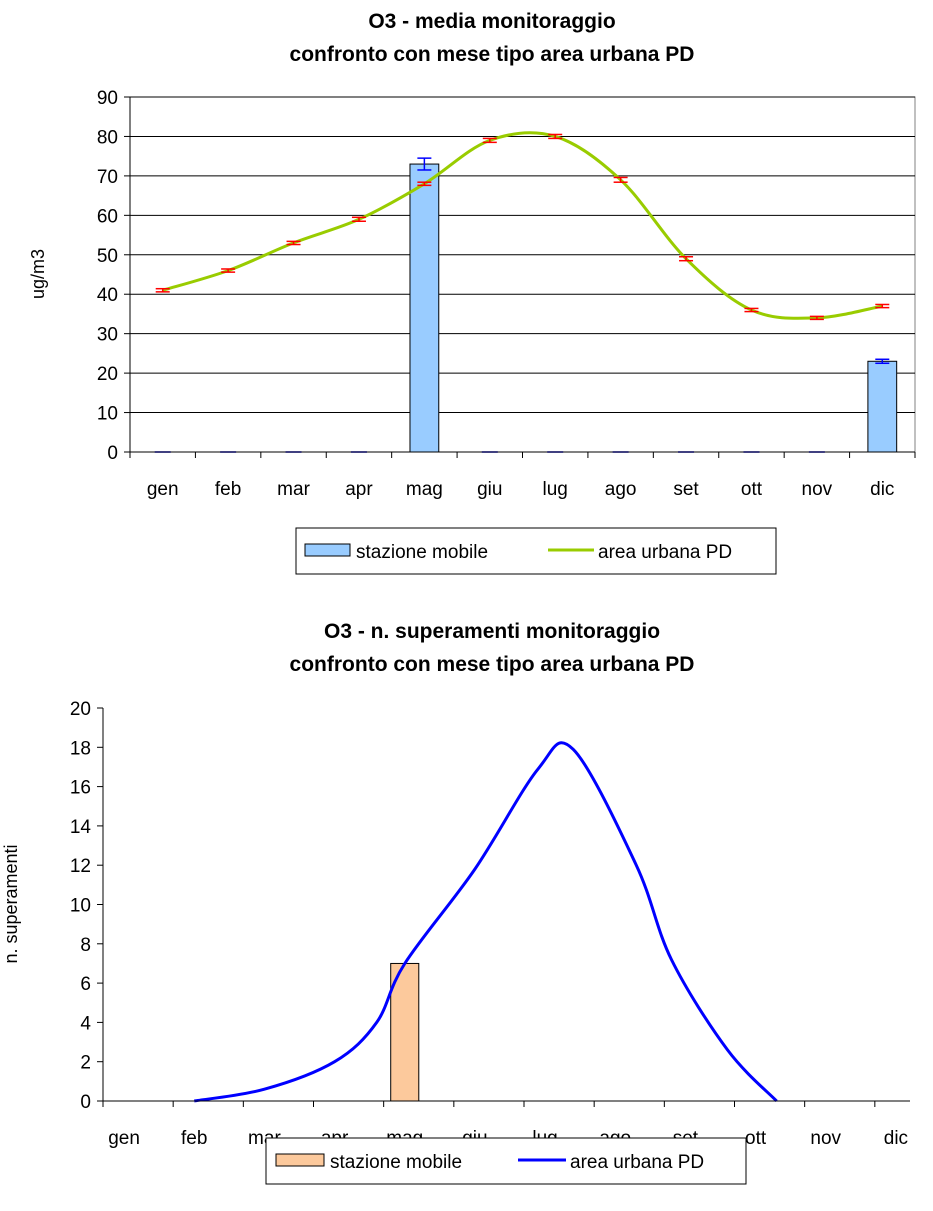 The height and width of the screenshot is (1211, 933). What do you see at coordinates (81, 827) in the screenshot?
I see `y-tick-label: 14` at bounding box center [81, 827].